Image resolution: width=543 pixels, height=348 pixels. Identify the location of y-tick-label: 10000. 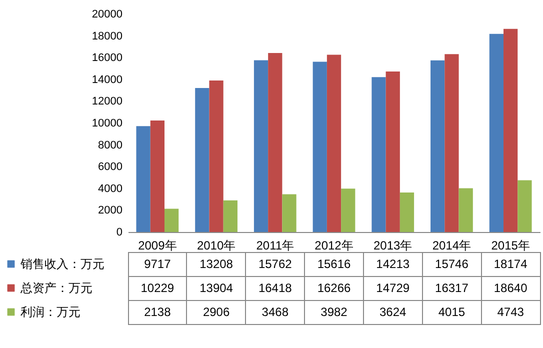
(107, 124).